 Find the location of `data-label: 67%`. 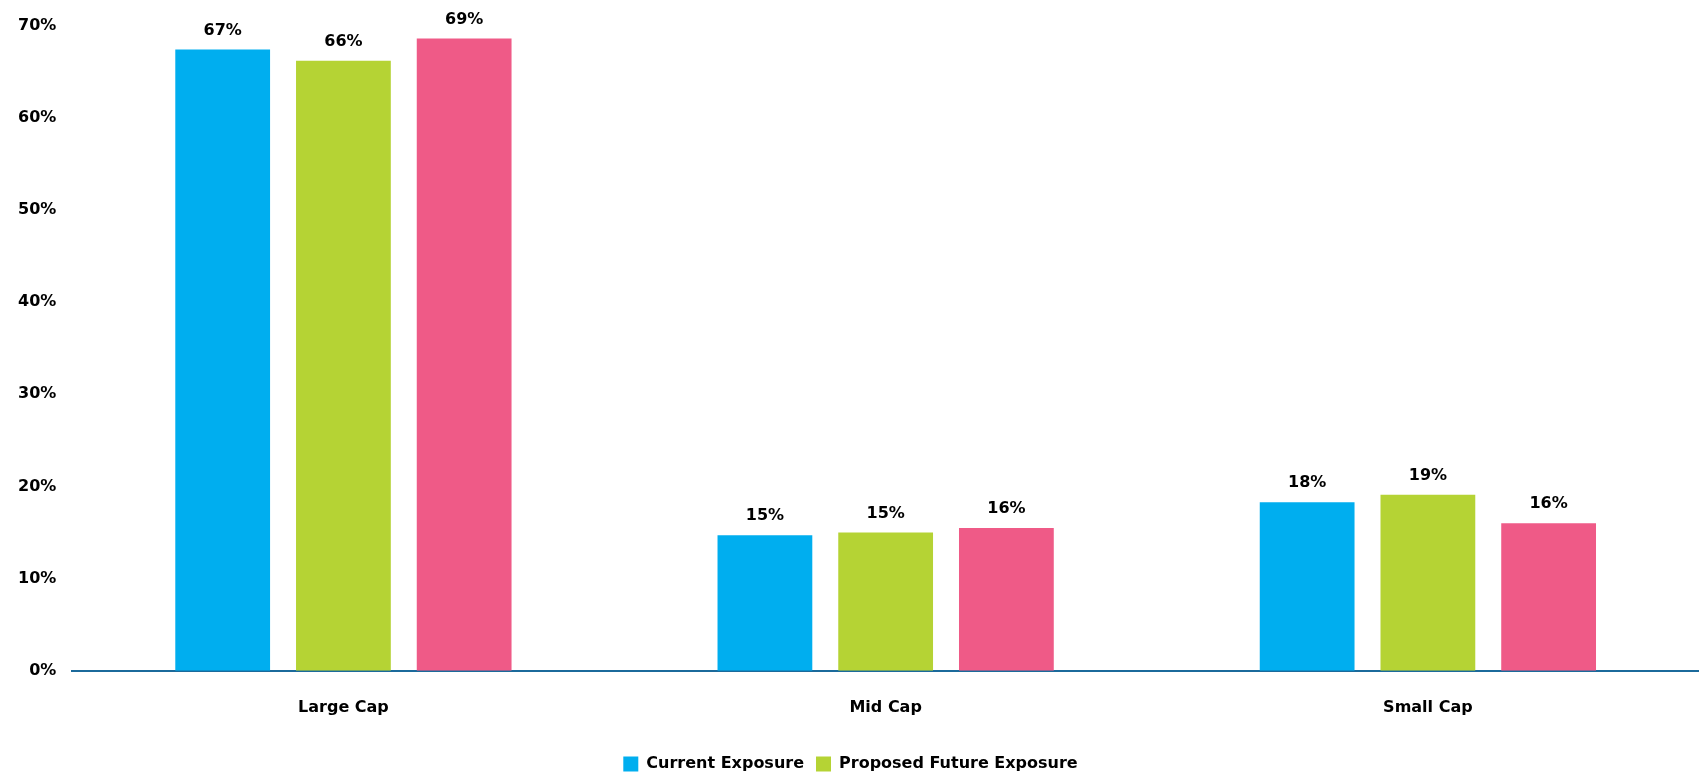

data-label: 67% is located at coordinates (222, 29).